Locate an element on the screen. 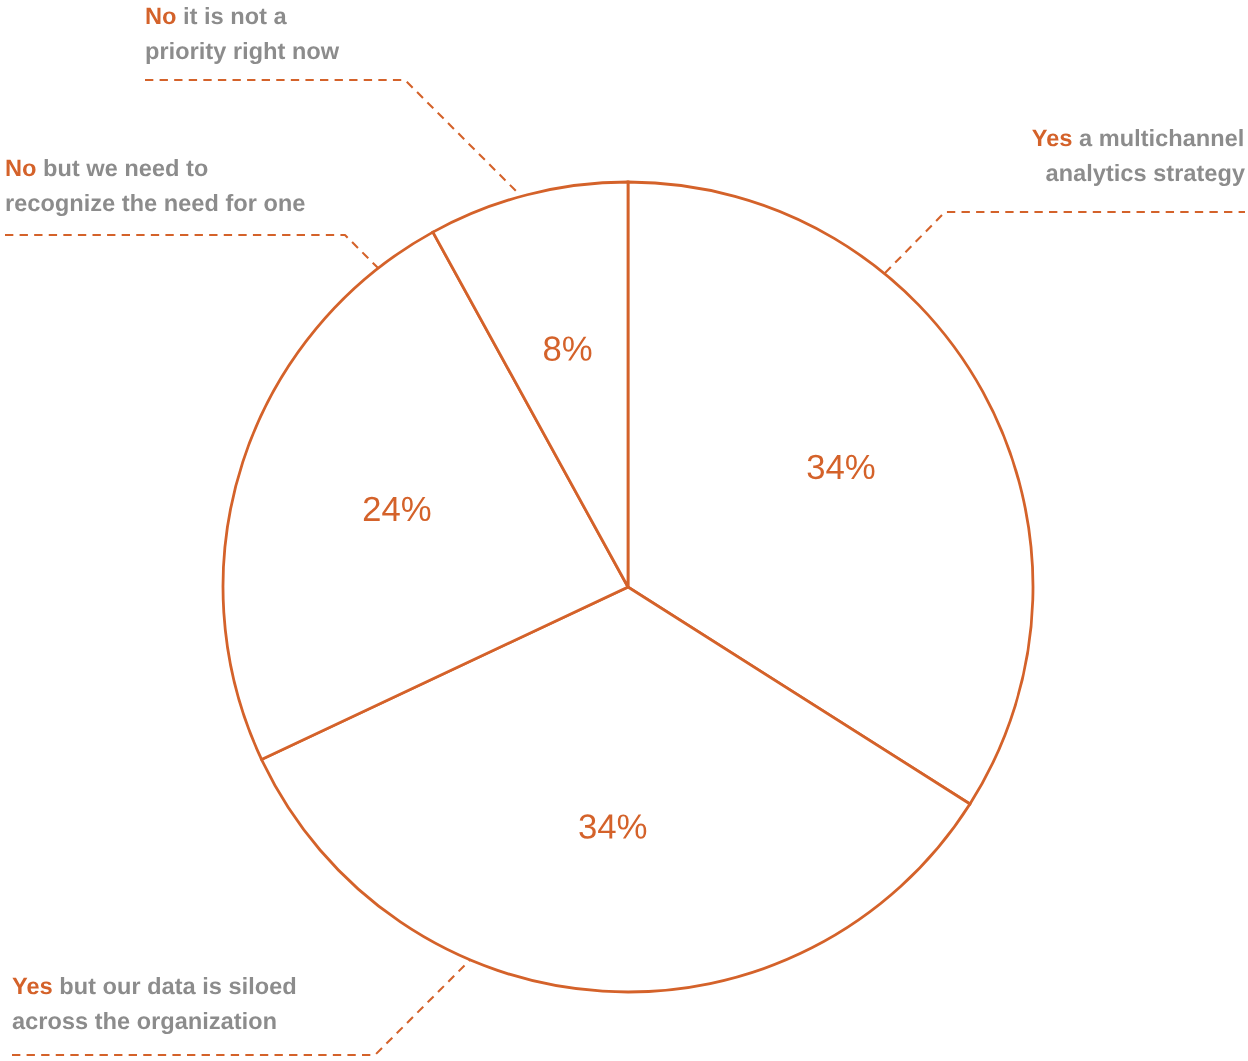 The width and height of the screenshot is (1248, 1061). data-label: 24% is located at coordinates (397, 509).